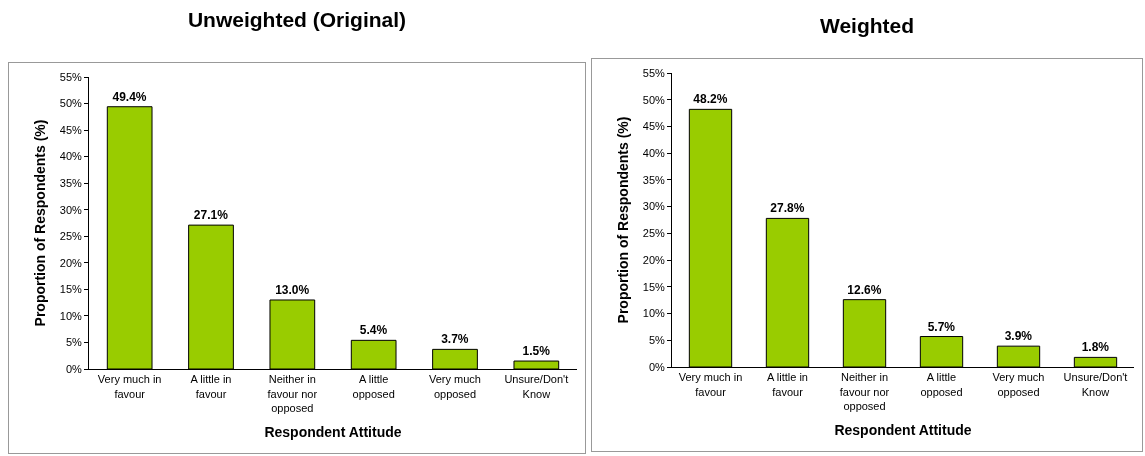  Describe the element at coordinates (455, 339) in the screenshot. I see `data-label: 3.7%` at that location.